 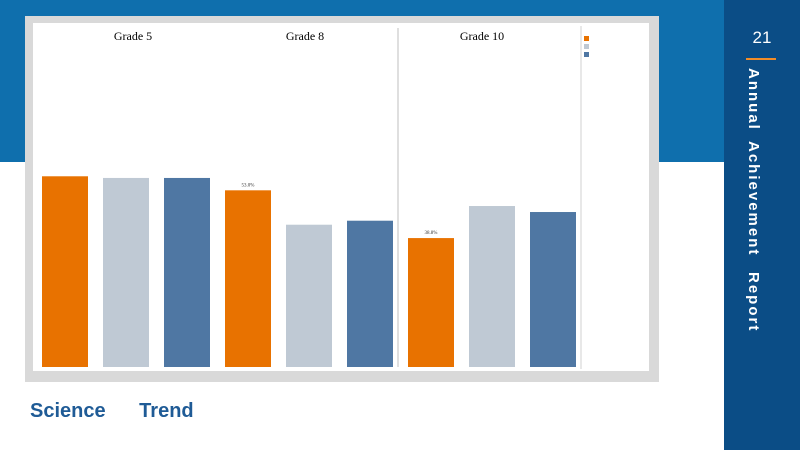 What do you see at coordinates (133, 36) in the screenshot?
I see `panel-title-grade-5: Grade 5` at bounding box center [133, 36].